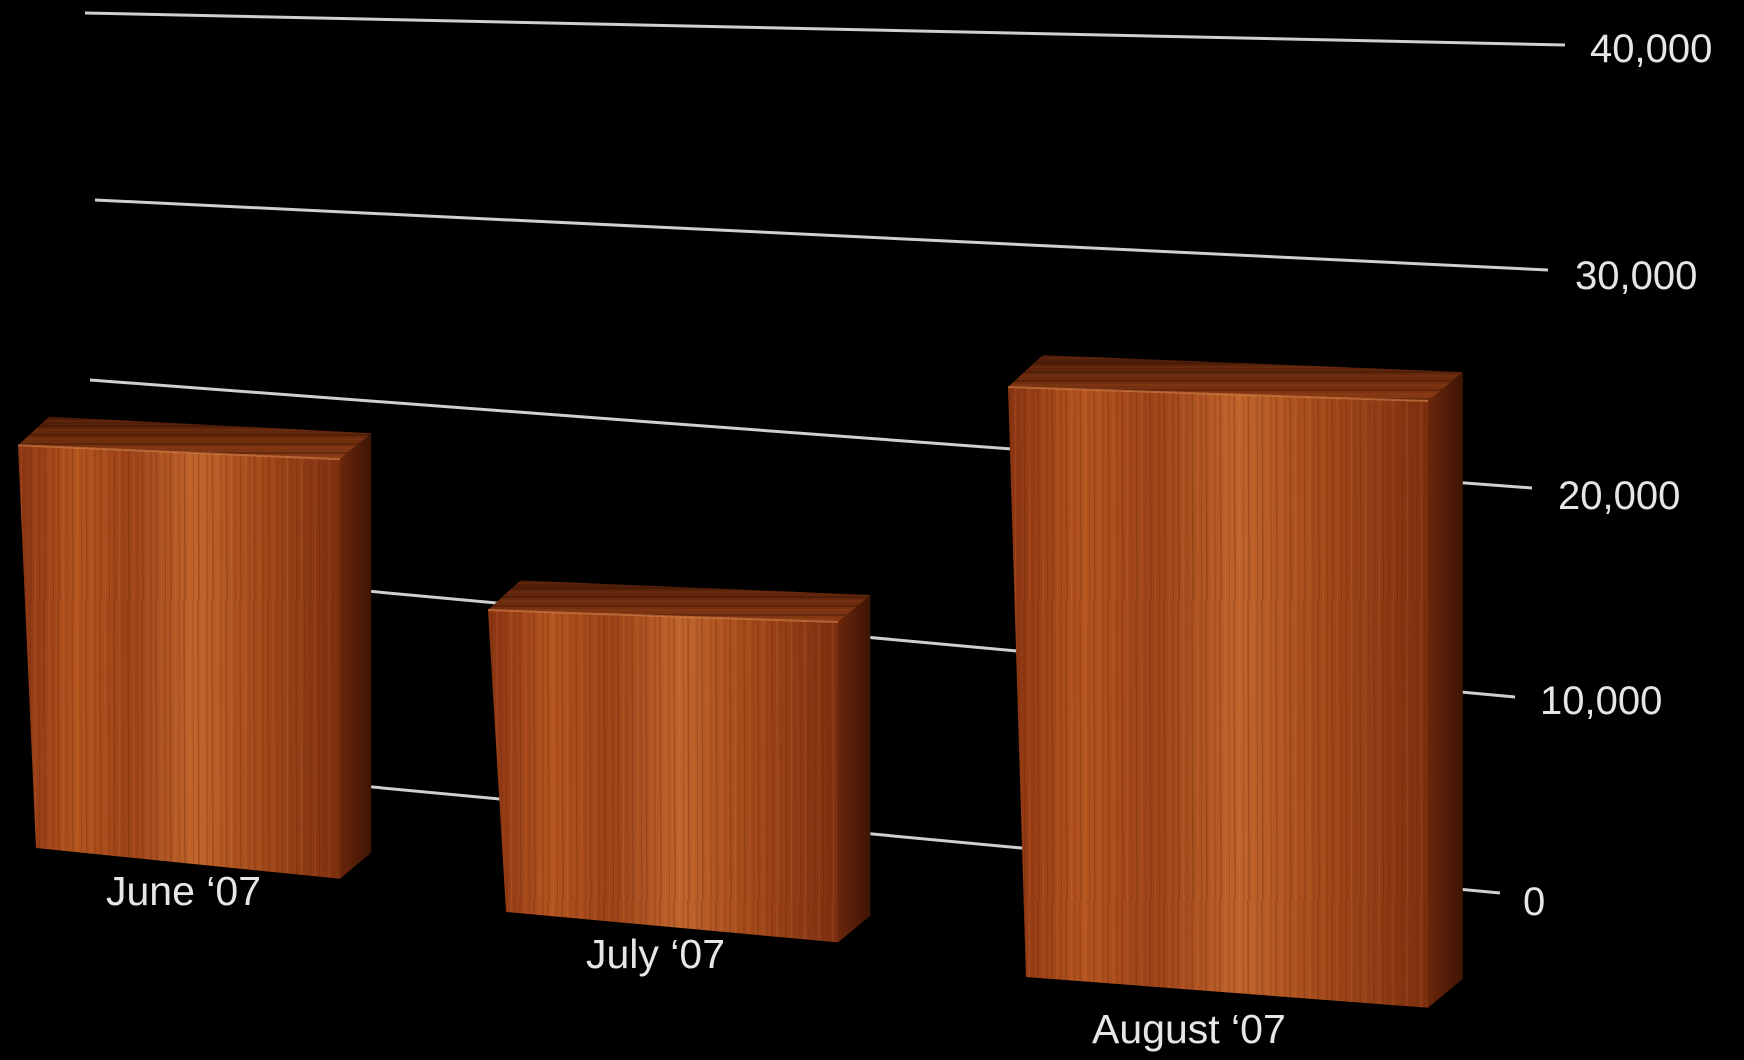  Describe the element at coordinates (1636, 276) in the screenshot. I see `y-tick-label: 30,000` at that location.